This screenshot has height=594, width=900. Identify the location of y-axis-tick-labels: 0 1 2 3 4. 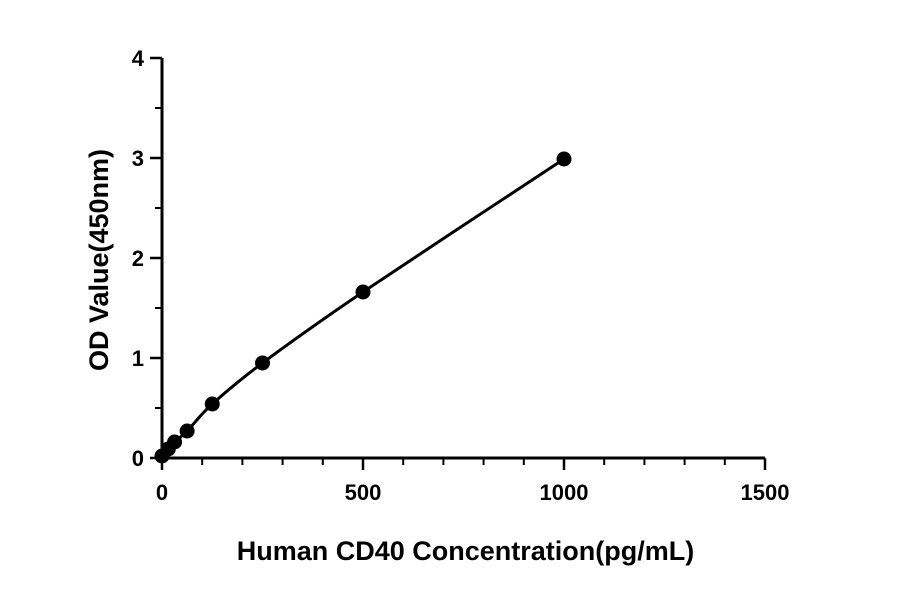
(138, 258).